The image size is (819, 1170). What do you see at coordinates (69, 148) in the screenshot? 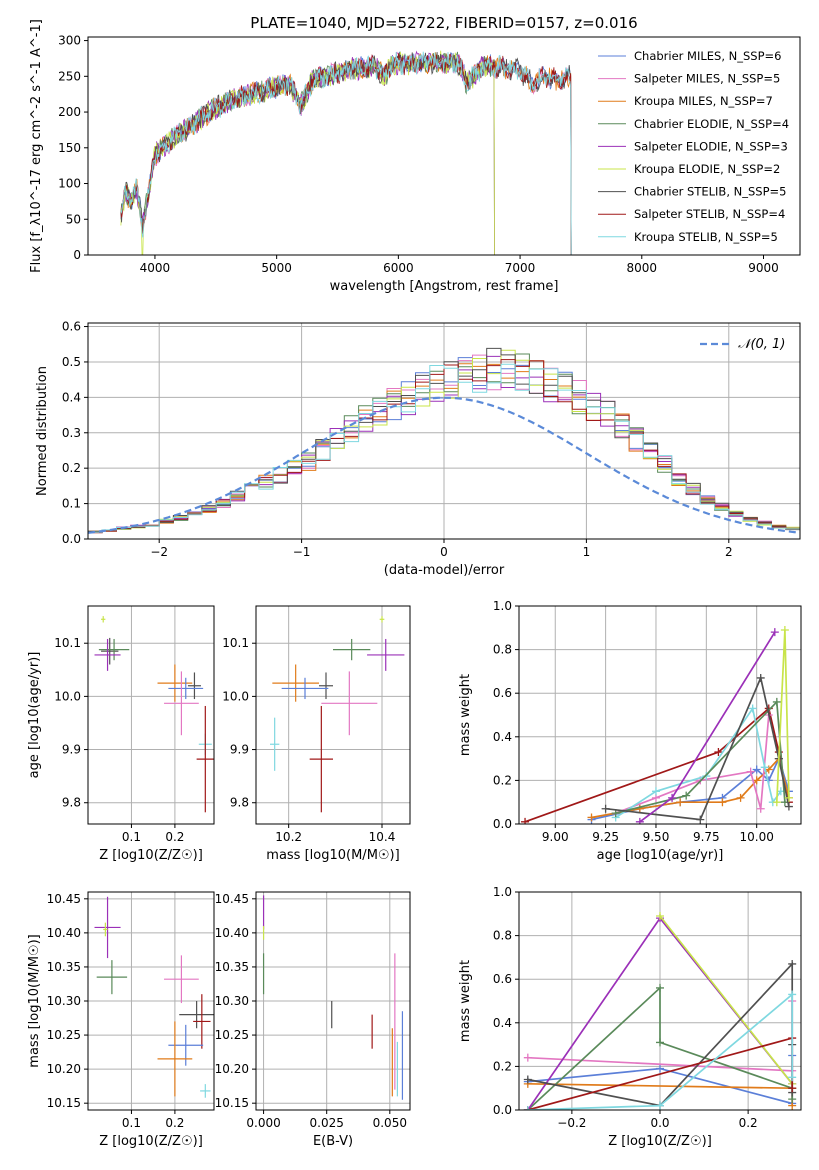
I see `y-tick-label: 150` at bounding box center [69, 148].